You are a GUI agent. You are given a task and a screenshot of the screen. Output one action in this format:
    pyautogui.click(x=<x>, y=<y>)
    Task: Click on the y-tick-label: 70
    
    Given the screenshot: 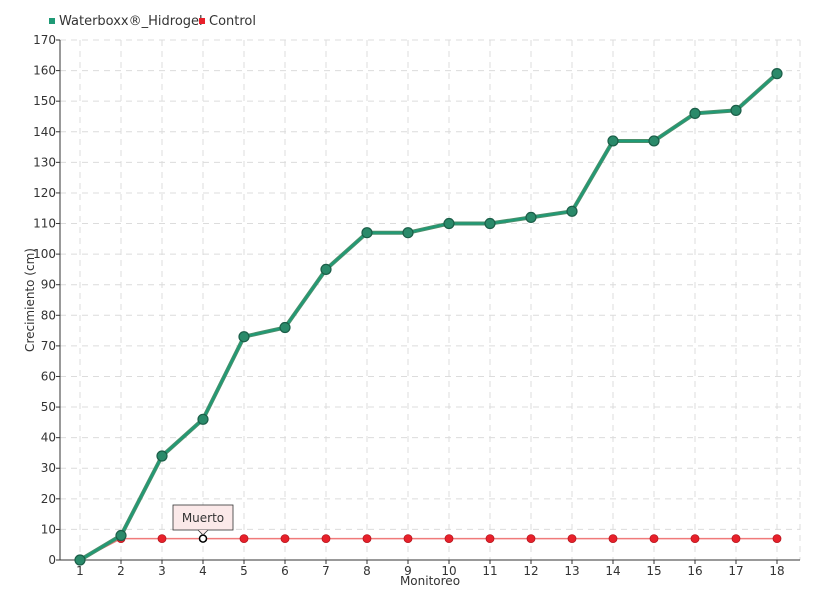 What is the action you would take?
    pyautogui.click(x=48, y=346)
    